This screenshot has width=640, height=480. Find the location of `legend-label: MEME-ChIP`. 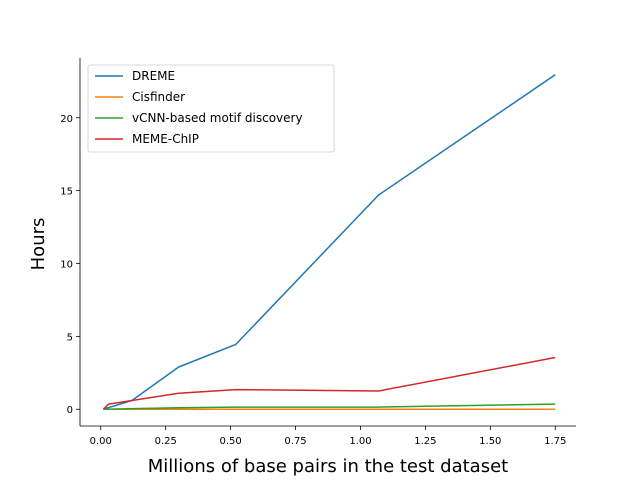

legend-label: MEME-ChIP is located at coordinates (165, 139).